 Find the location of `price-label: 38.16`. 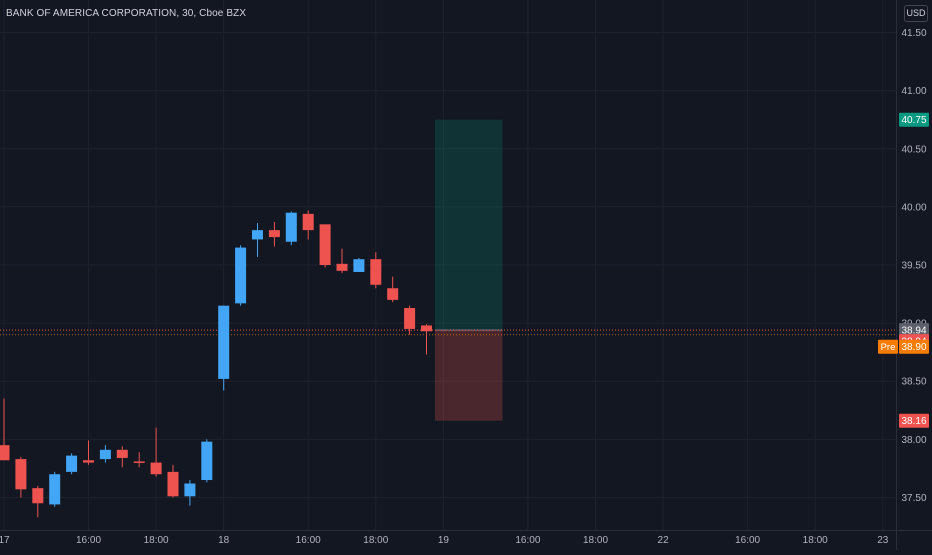

price-label: 38.16 is located at coordinates (914, 420).